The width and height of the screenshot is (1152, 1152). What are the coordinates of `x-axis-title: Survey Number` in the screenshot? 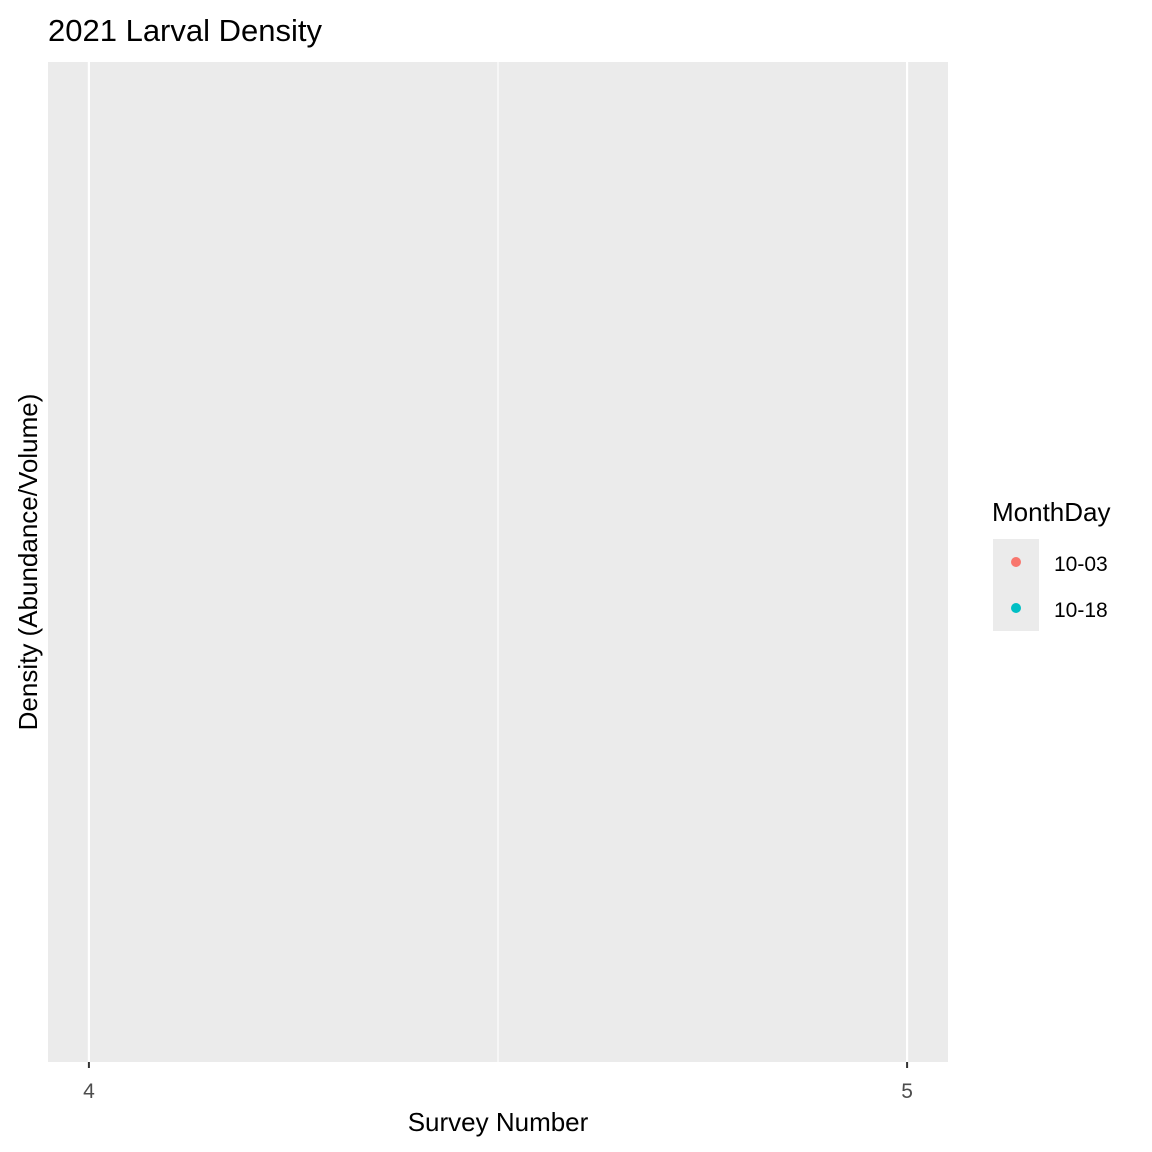 It's located at (498, 1122).